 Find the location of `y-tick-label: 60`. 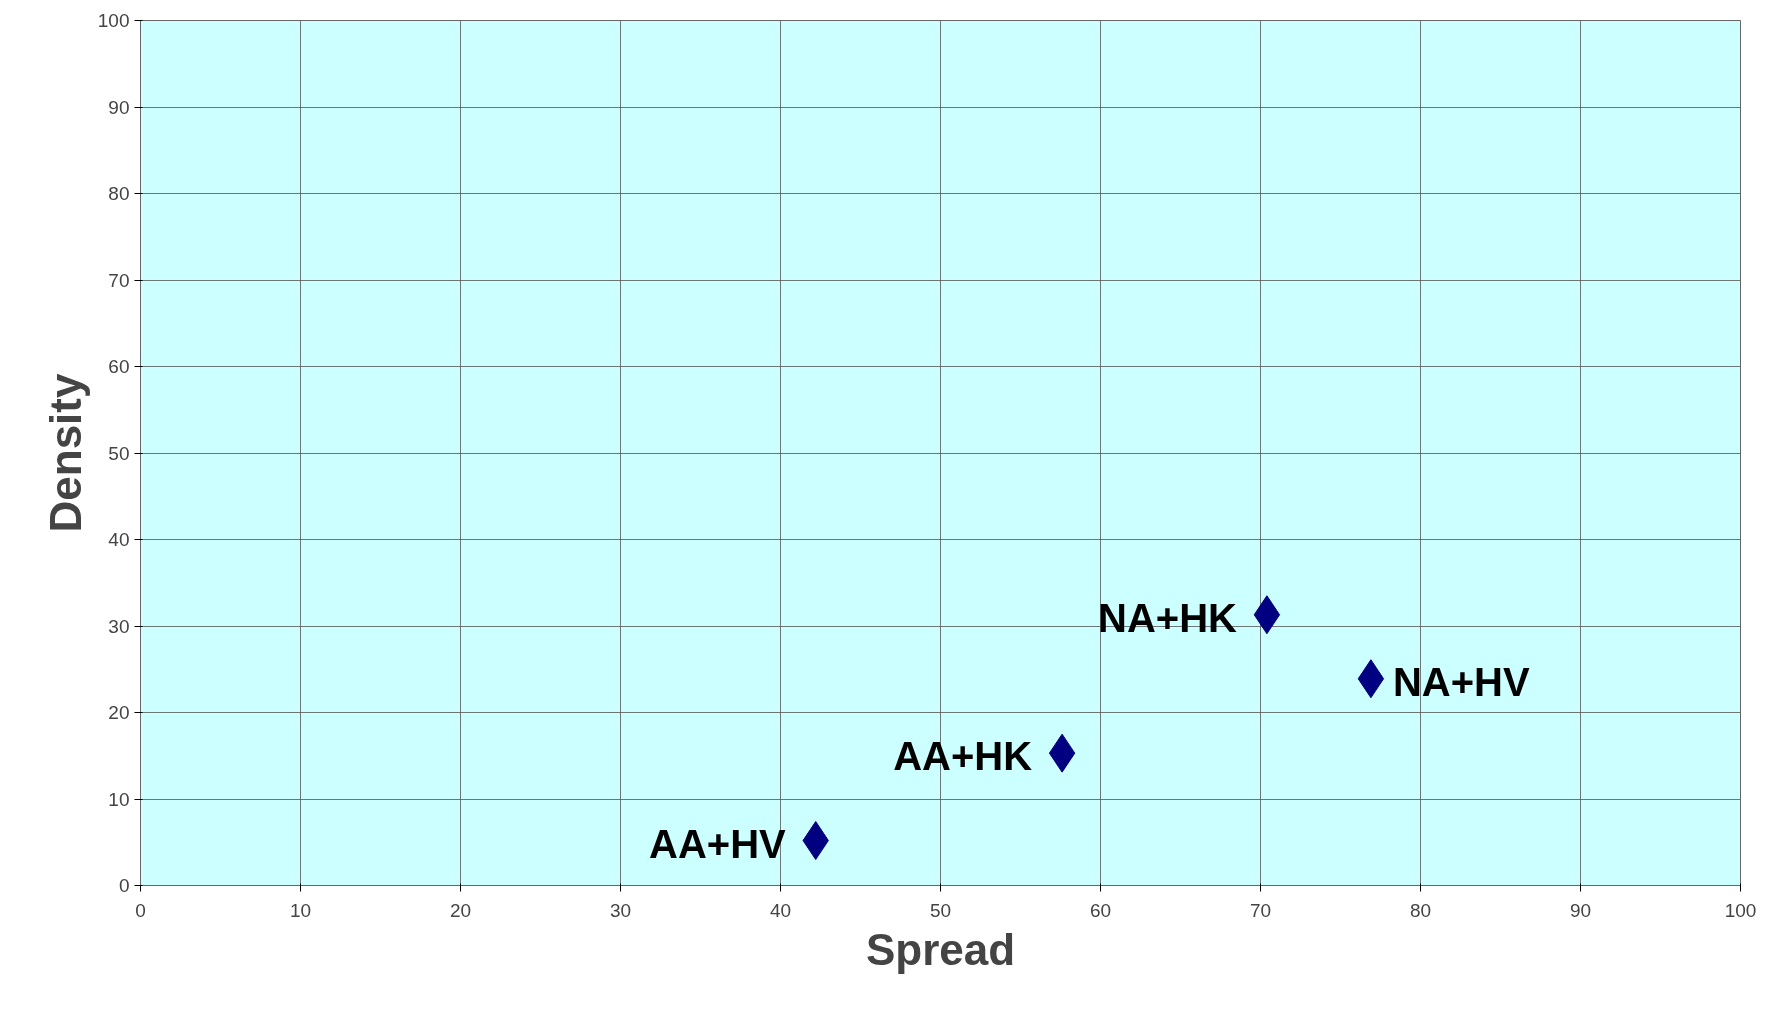

y-tick-label: 60 is located at coordinates (119, 366).